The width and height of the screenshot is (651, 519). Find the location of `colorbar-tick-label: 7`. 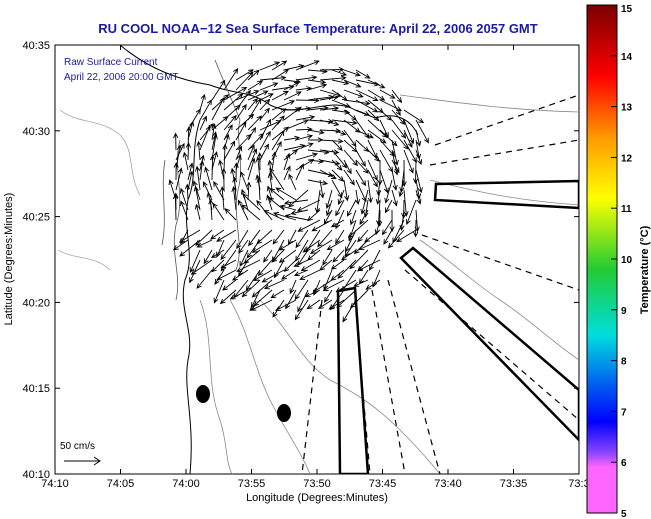

colorbar-tick-label: 7 is located at coordinates (624, 412).